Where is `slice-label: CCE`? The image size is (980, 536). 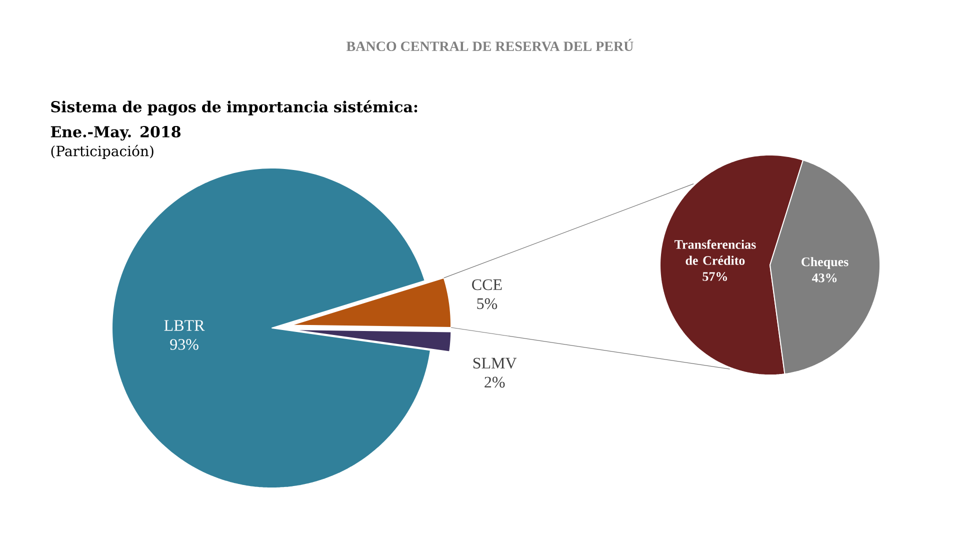
slice-label: CCE is located at coordinates (487, 284).